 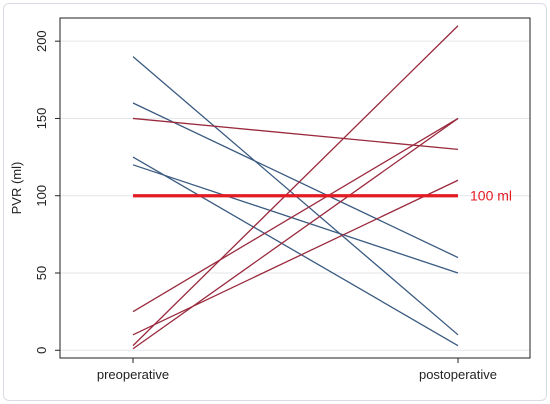 I want to click on y-tick-label: 150, so click(x=41, y=119).